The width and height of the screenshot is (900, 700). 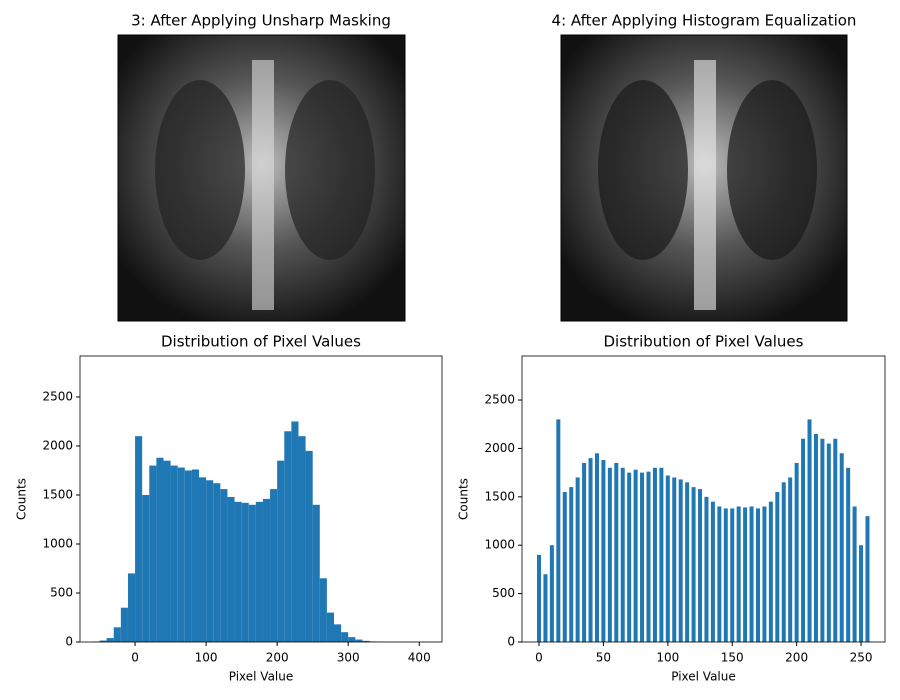 I want to click on image-title: 4: After Applying Histogram Equalization, so click(x=704, y=21).